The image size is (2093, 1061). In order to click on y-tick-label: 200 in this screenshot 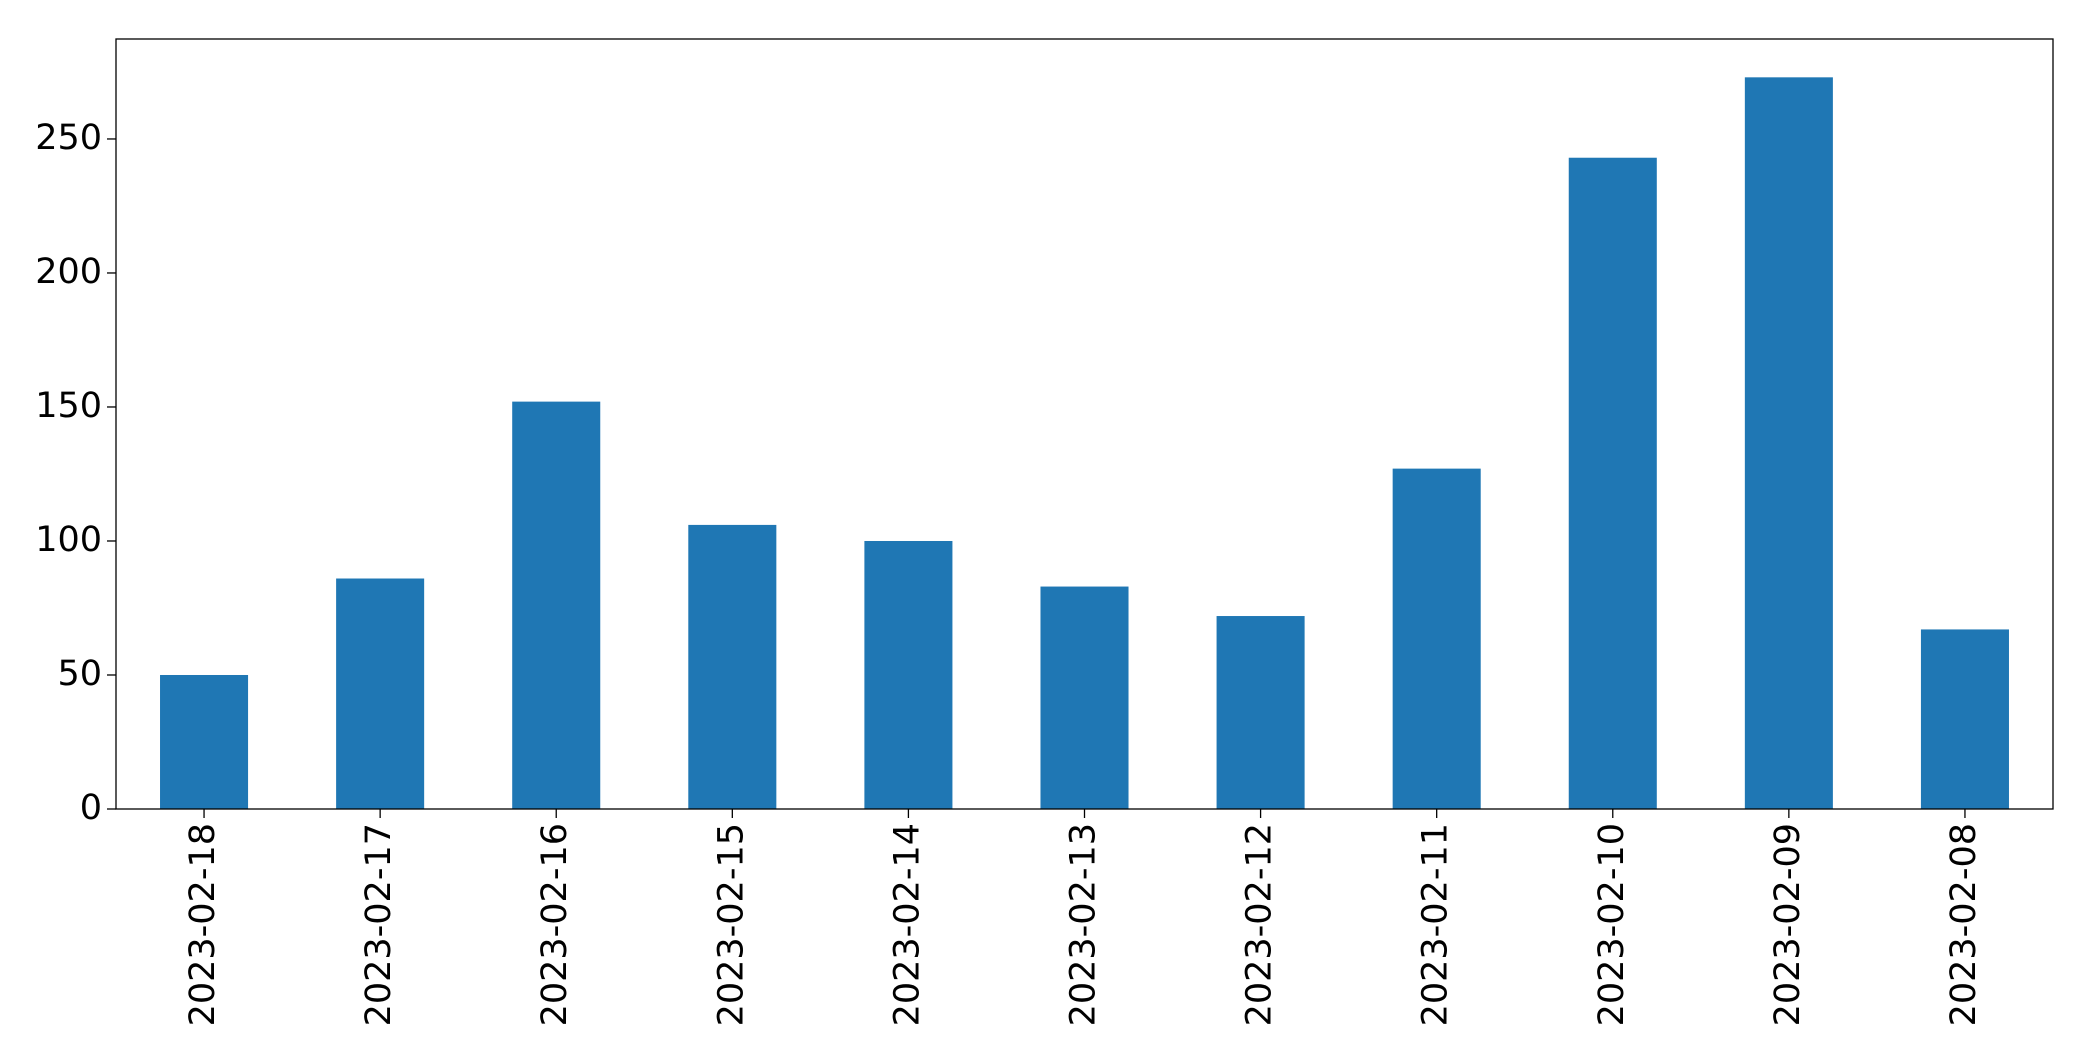, I will do `click(68, 272)`.